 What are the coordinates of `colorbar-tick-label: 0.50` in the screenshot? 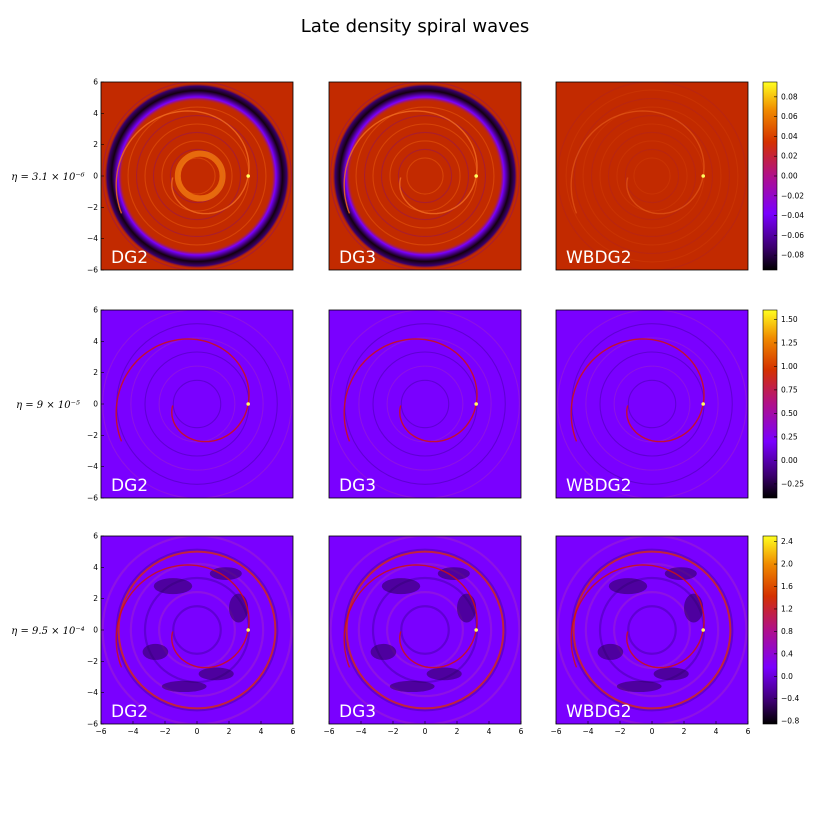 It's located at (789, 413).